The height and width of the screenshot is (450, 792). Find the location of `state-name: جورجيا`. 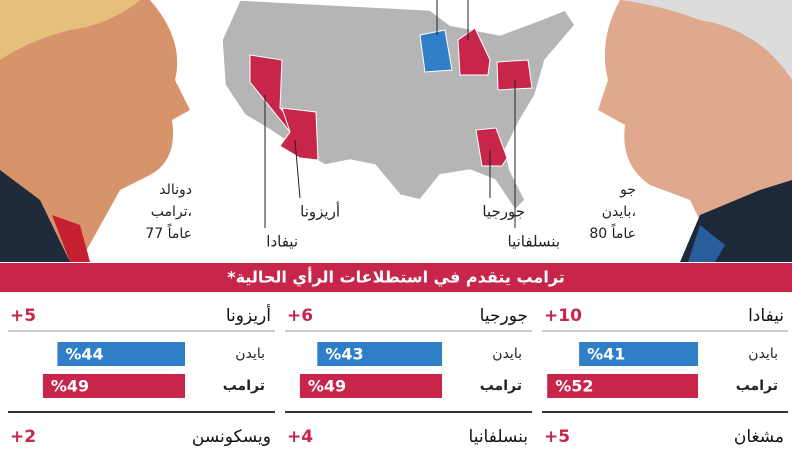

state-name: جورجيا is located at coordinates (504, 316).